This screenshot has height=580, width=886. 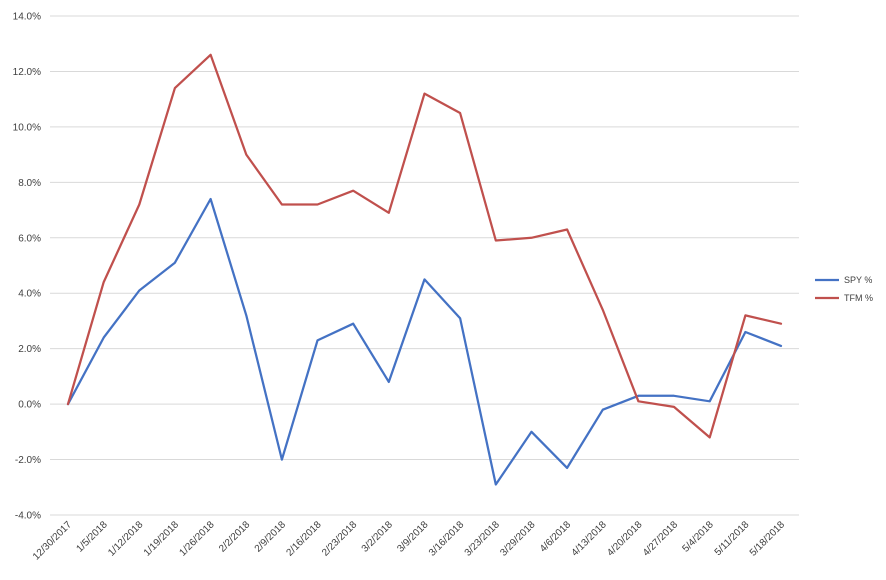 I want to click on x-tick-label: 4/6/2018, so click(x=556, y=537).